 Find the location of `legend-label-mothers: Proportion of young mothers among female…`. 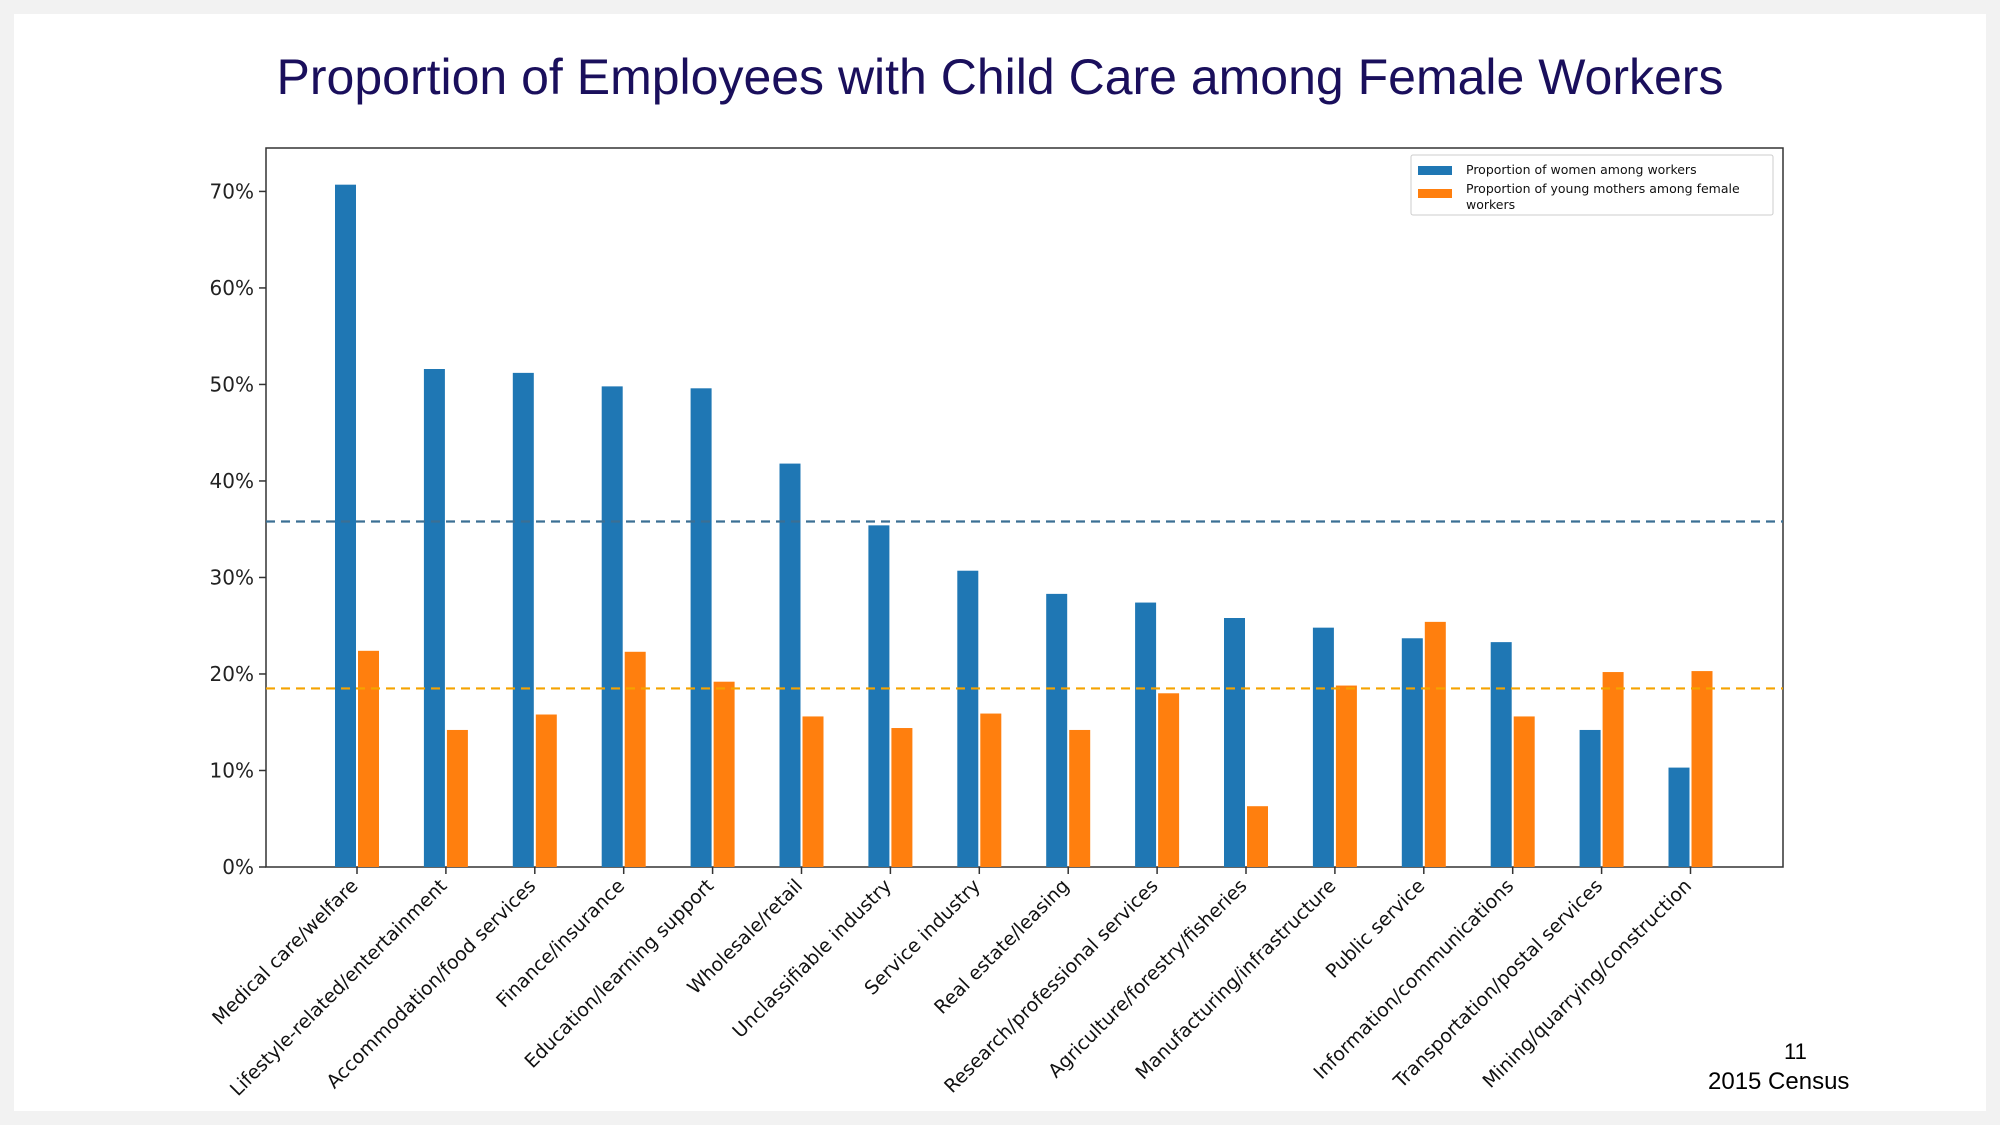

legend-label-mothers: Proportion of young mothers among female… is located at coordinates (1603, 196).